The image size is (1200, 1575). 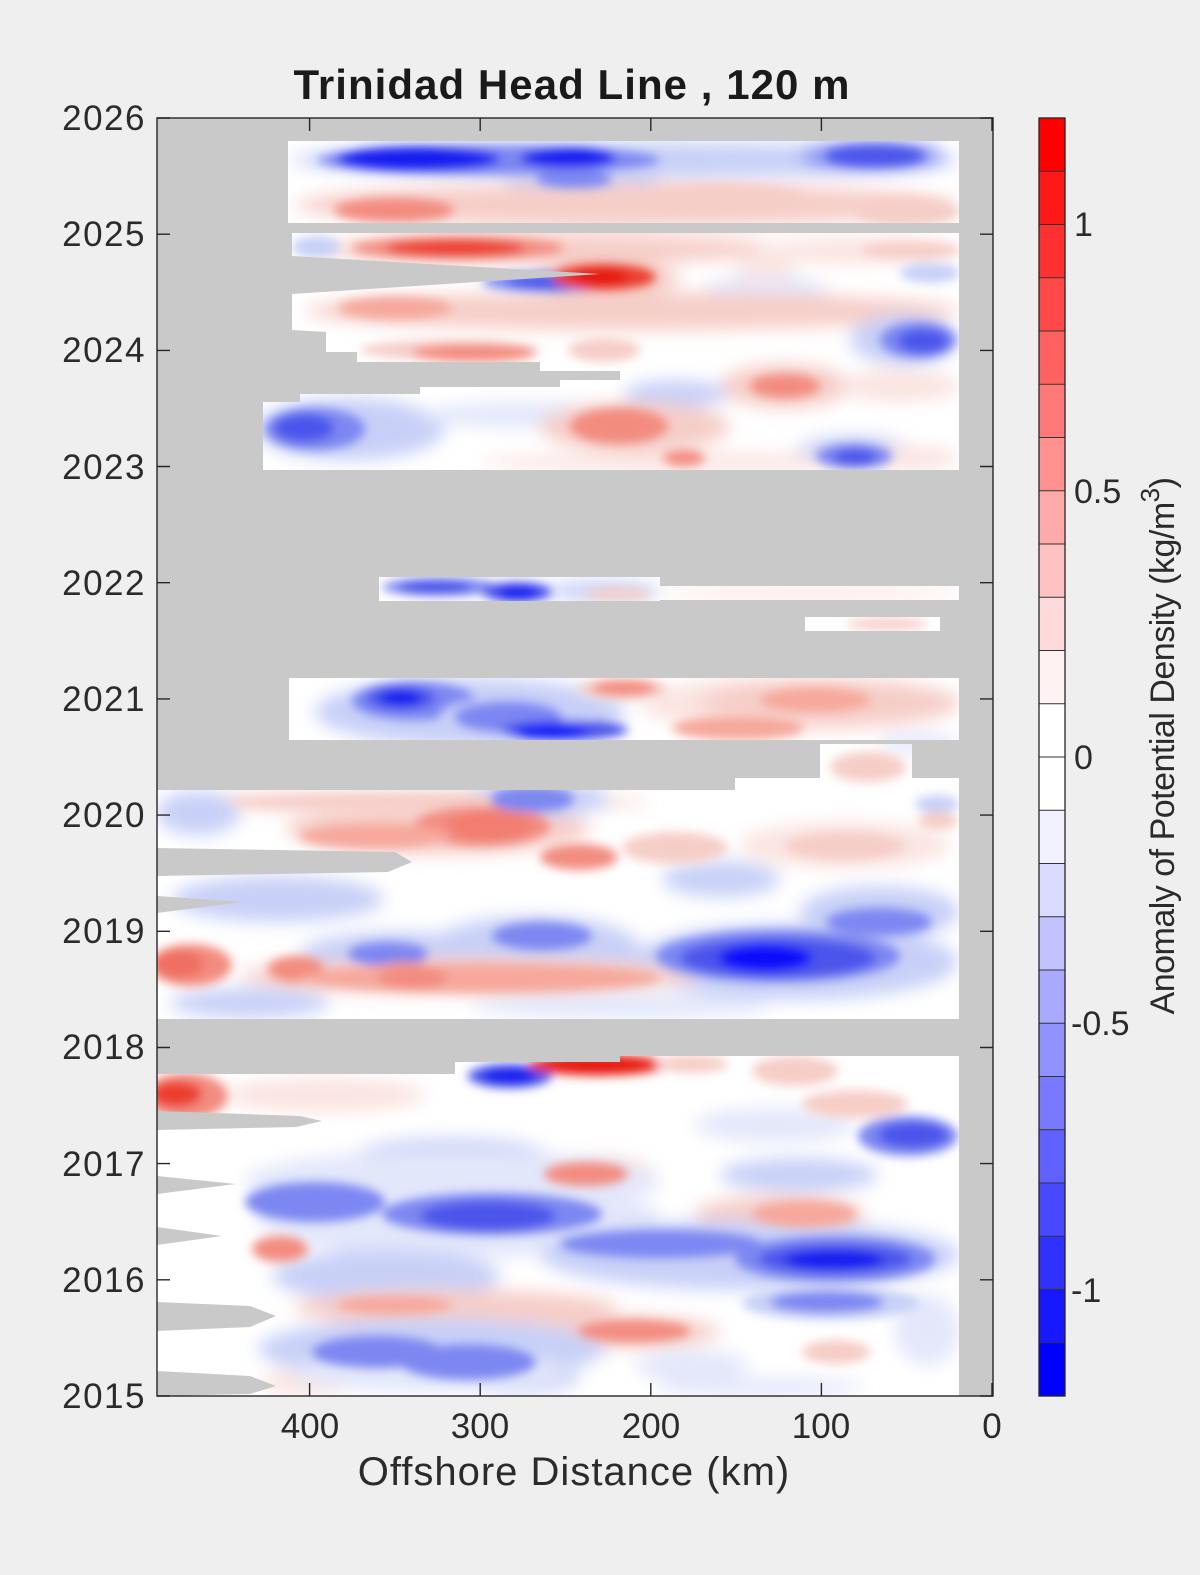 What do you see at coordinates (480, 1426) in the screenshot?
I see `svg-text: 300` at bounding box center [480, 1426].